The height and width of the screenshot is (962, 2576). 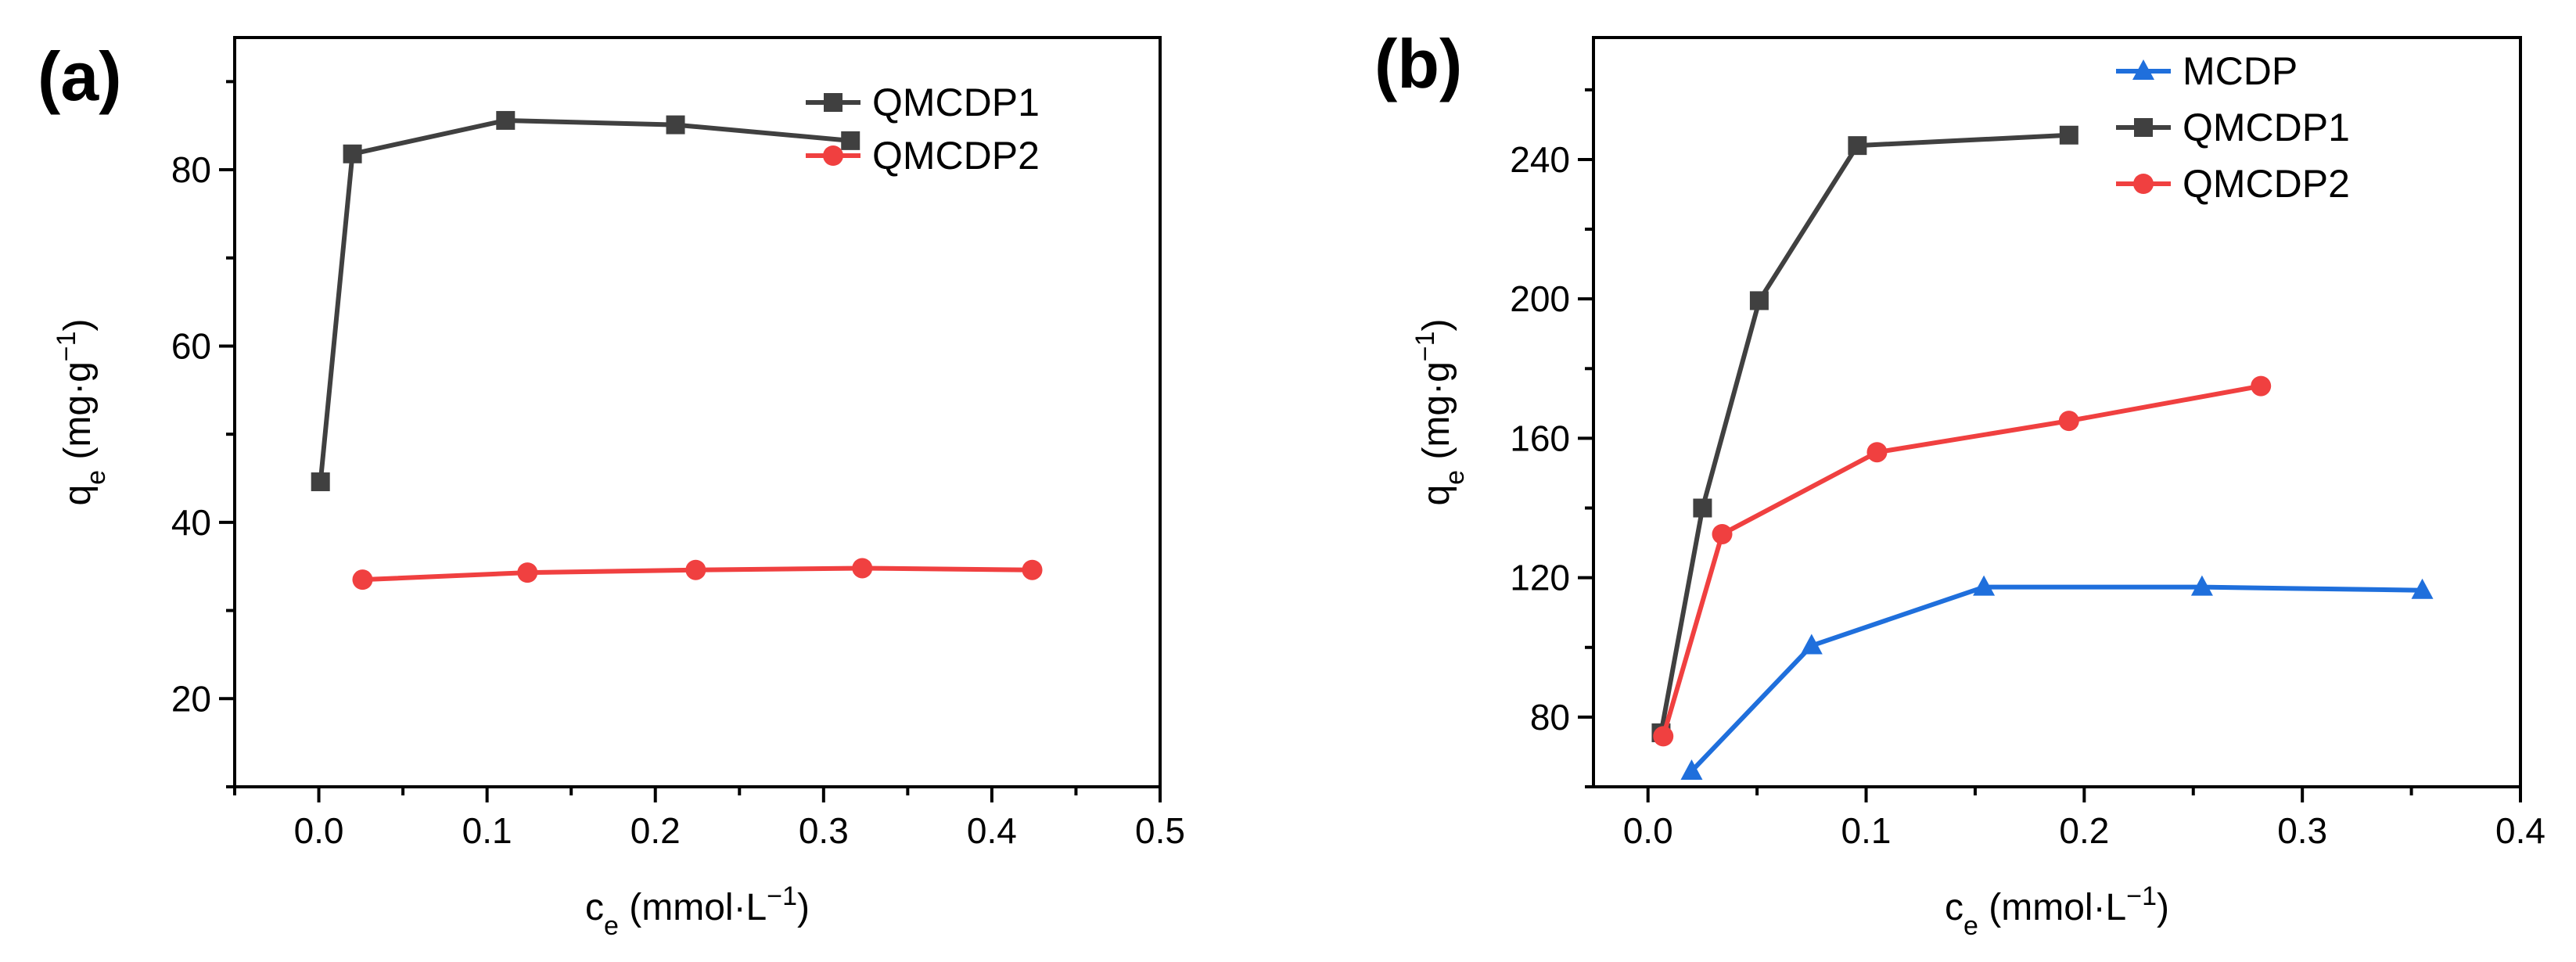 I want to click on y-tick-label: 40, so click(x=191, y=522).